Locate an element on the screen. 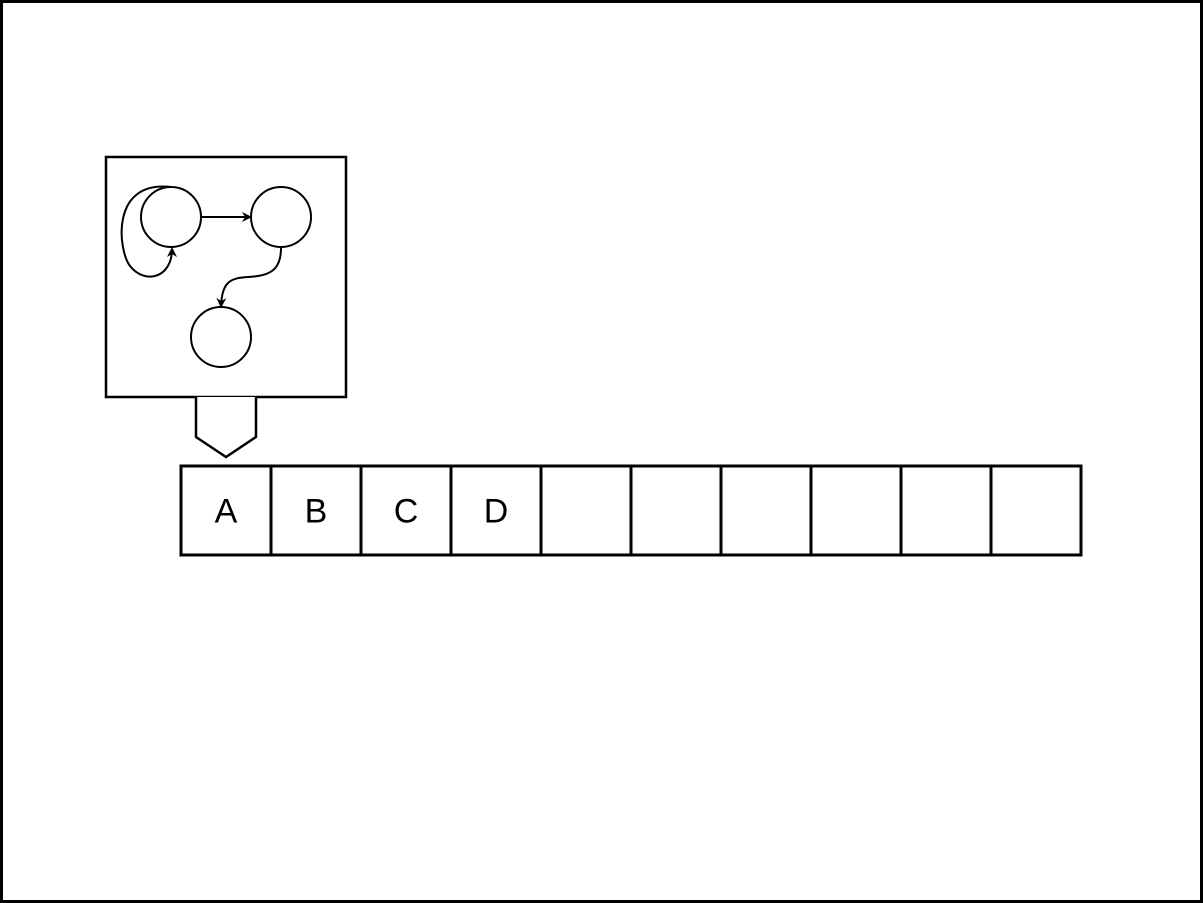  tape-cell: B is located at coordinates (316, 510).